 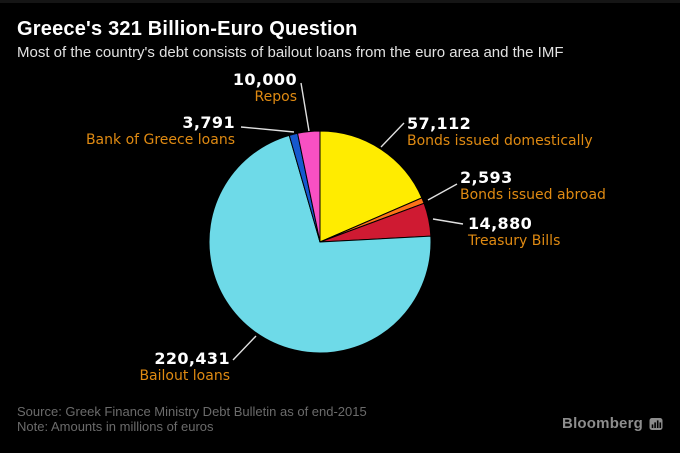 I want to click on callout-treasury-bills-value: 14,880, so click(x=500, y=223).